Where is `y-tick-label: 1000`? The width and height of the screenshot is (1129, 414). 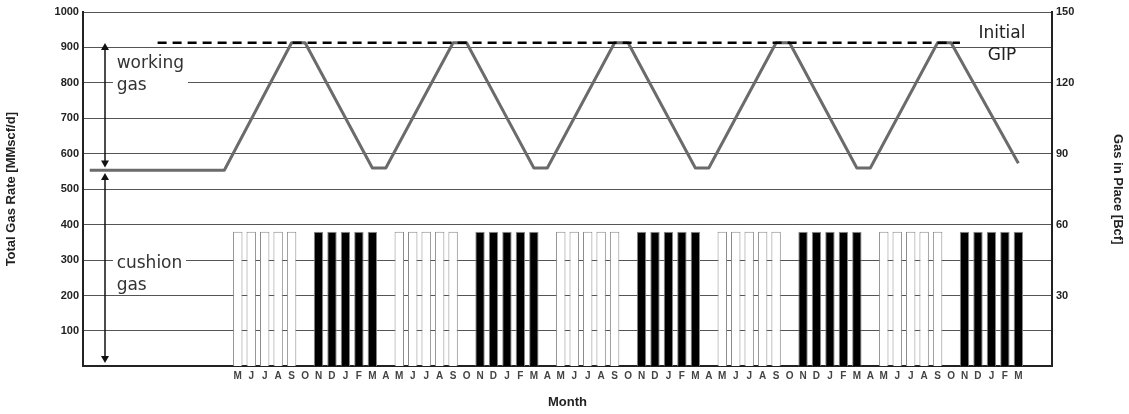
y-tick-label: 1000 is located at coordinates (66, 11).